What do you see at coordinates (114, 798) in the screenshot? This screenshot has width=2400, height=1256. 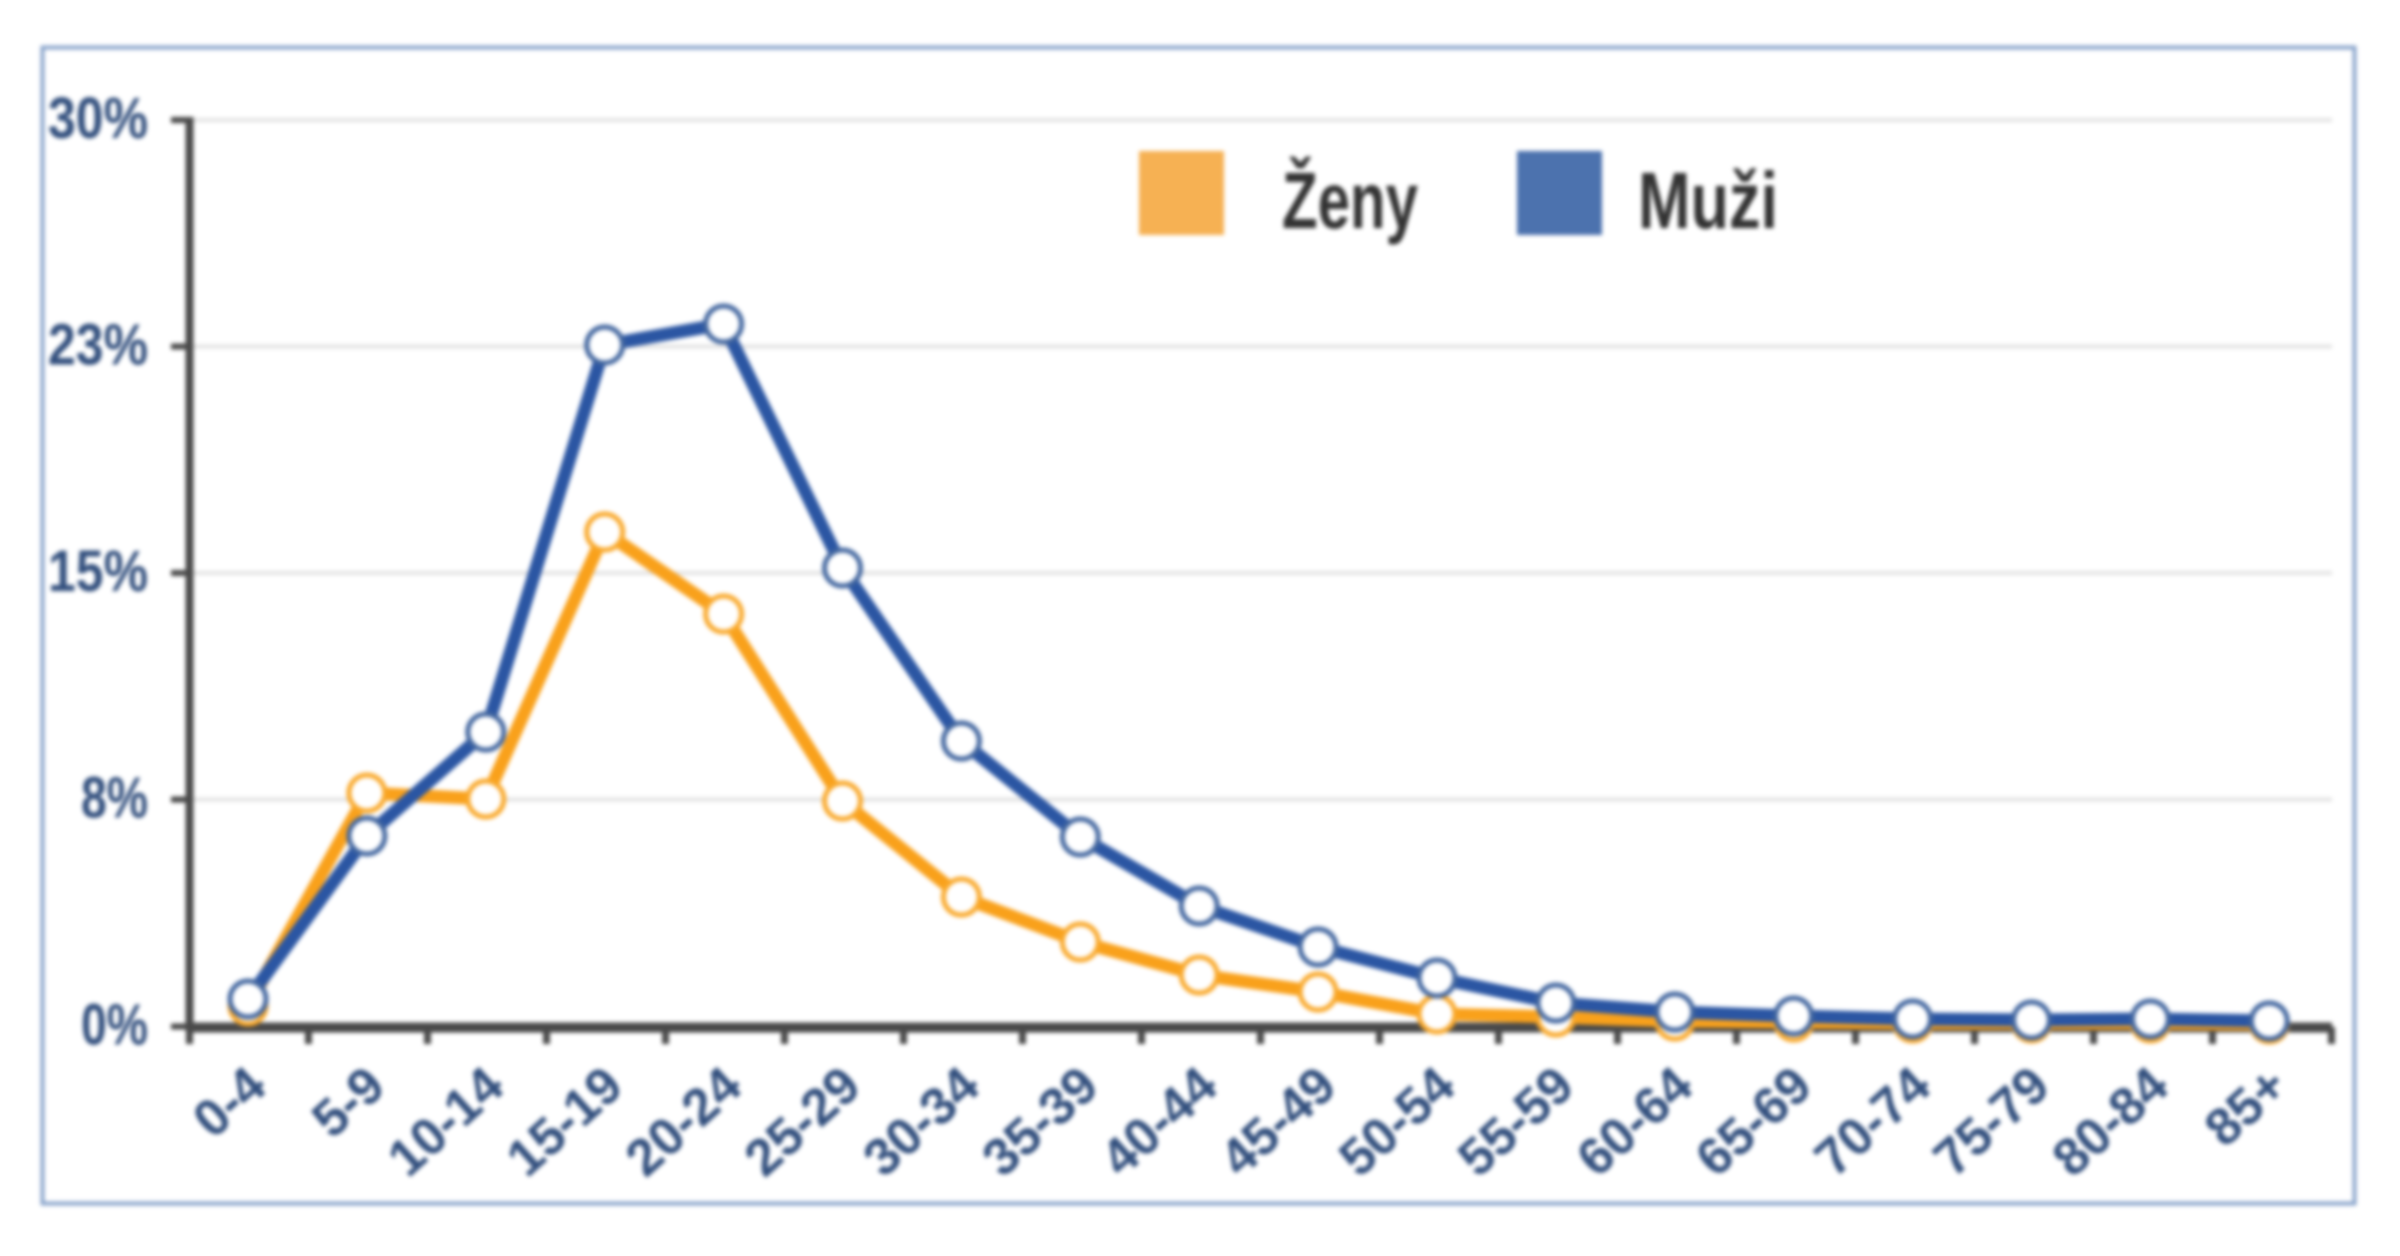 I see `svg-text: 8%` at bounding box center [114, 798].